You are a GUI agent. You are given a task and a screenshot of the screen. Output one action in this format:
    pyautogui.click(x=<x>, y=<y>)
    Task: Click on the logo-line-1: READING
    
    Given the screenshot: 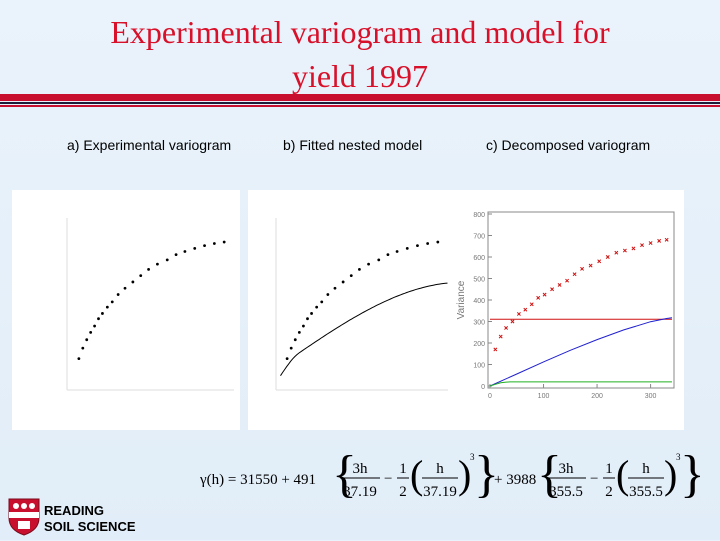 What is the action you would take?
    pyautogui.click(x=74, y=510)
    